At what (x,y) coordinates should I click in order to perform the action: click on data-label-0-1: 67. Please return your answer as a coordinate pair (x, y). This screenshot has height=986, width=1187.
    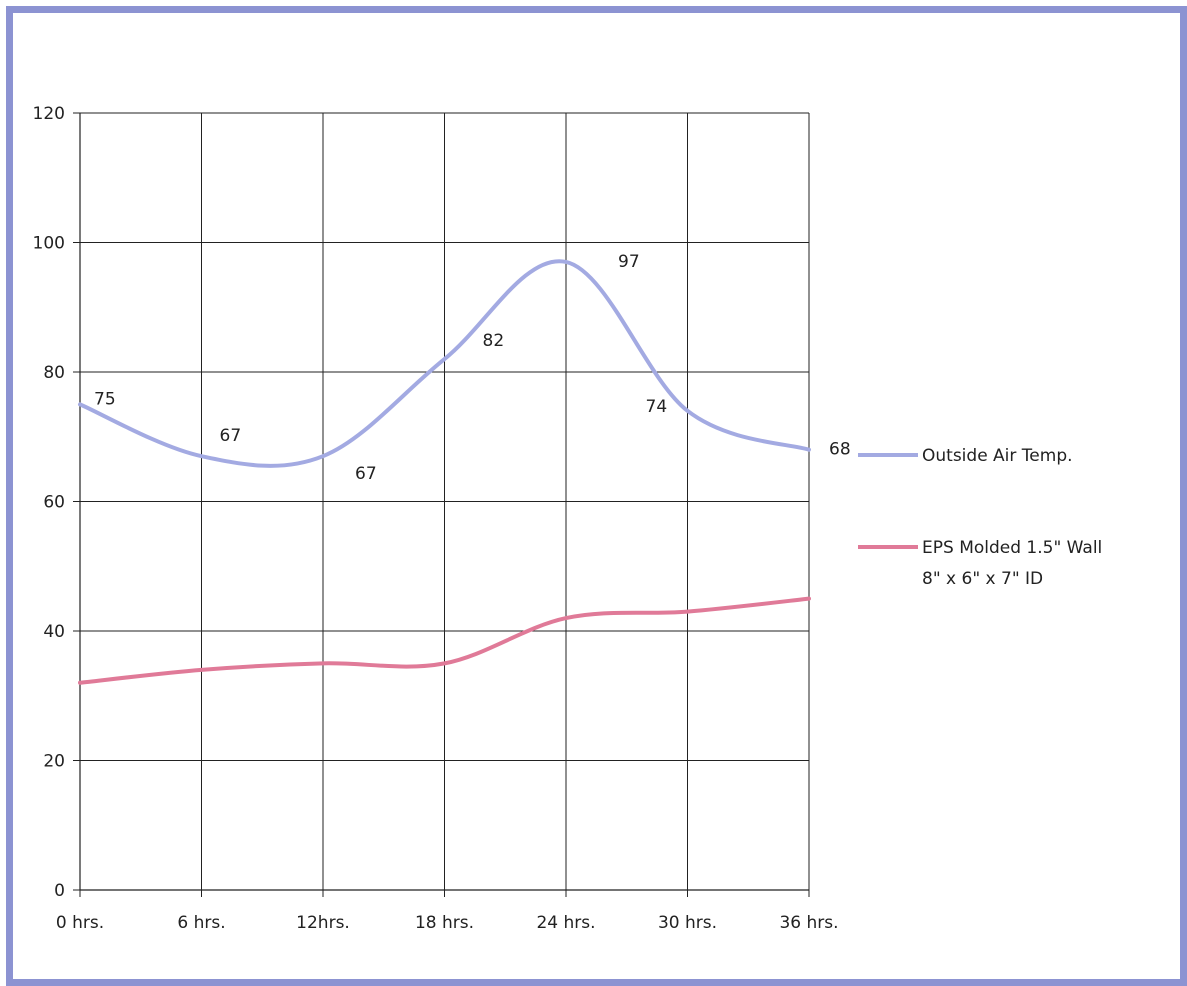
    Looking at the image, I should click on (231, 436).